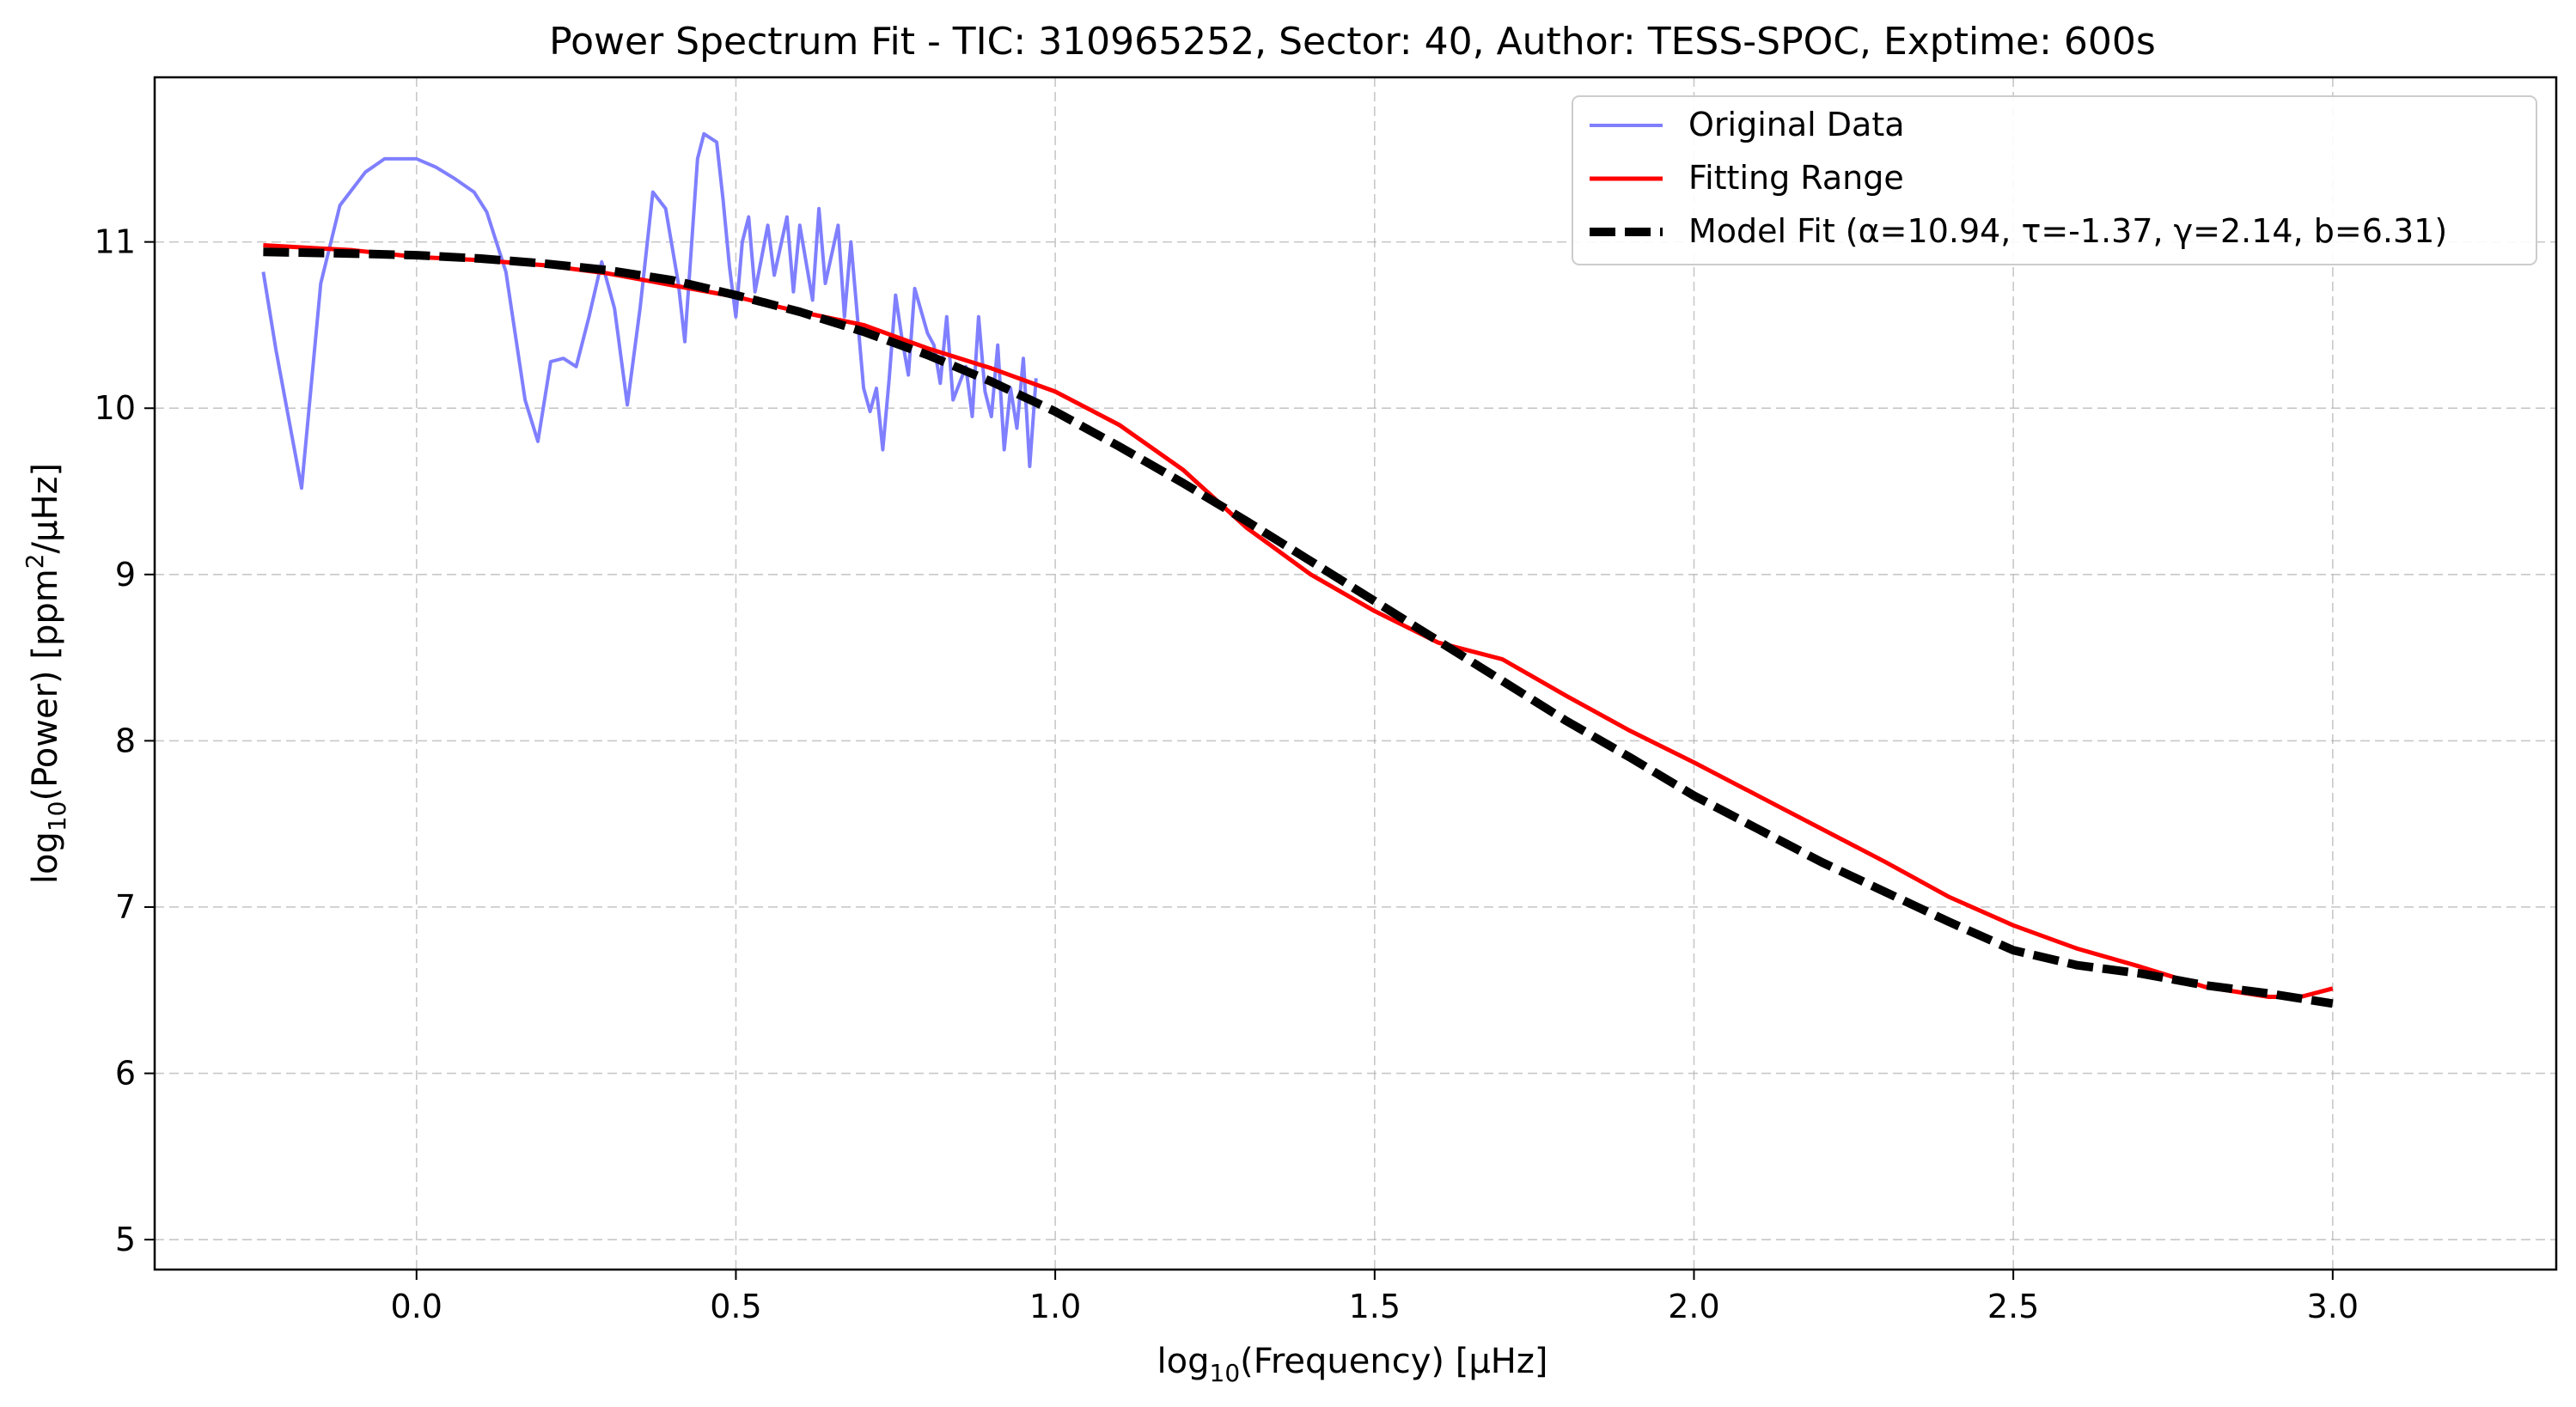 This screenshot has width=2576, height=1407. I want to click on x-tick-label: 2.5, so click(2013, 1306).